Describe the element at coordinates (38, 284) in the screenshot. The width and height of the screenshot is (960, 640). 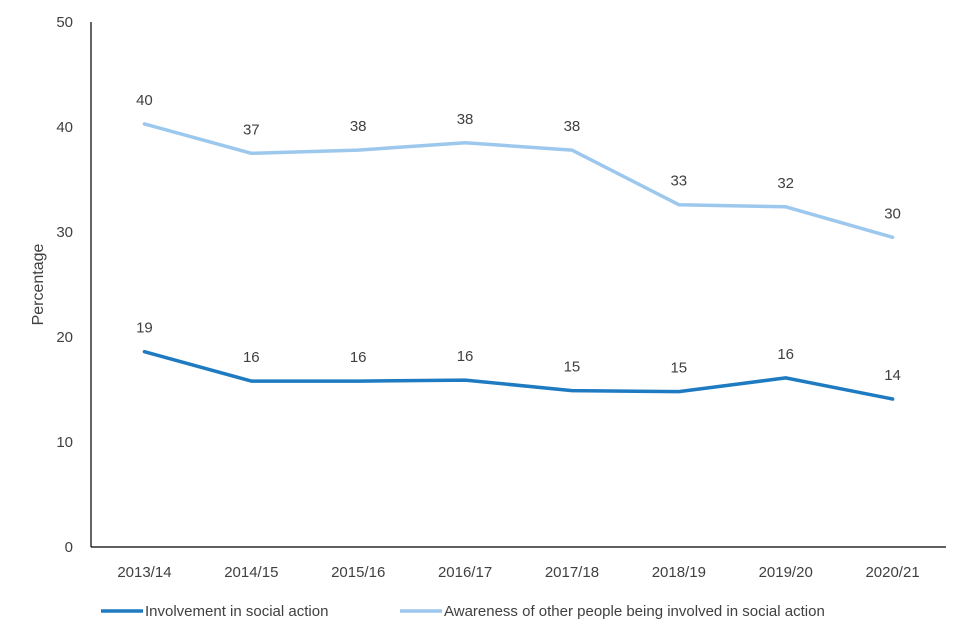
I see `y-axis-title: Percentage` at that location.